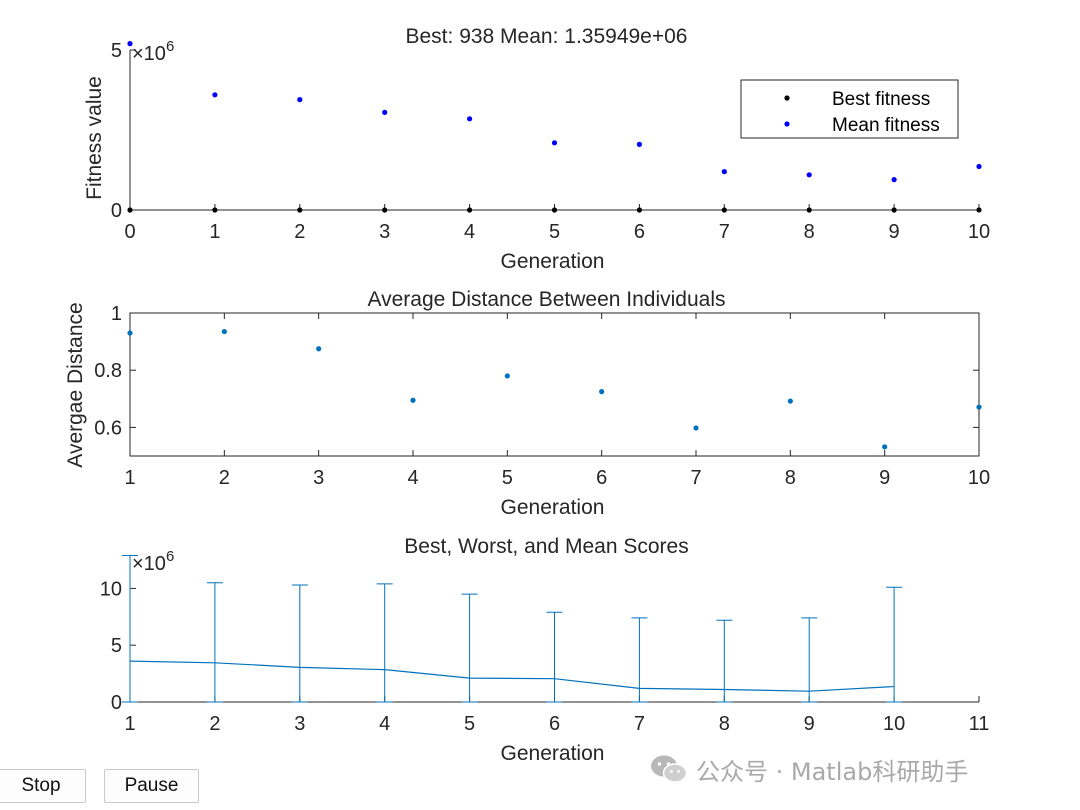  I want to click on chart1-y-axis-label: Fitness value, so click(94, 138).